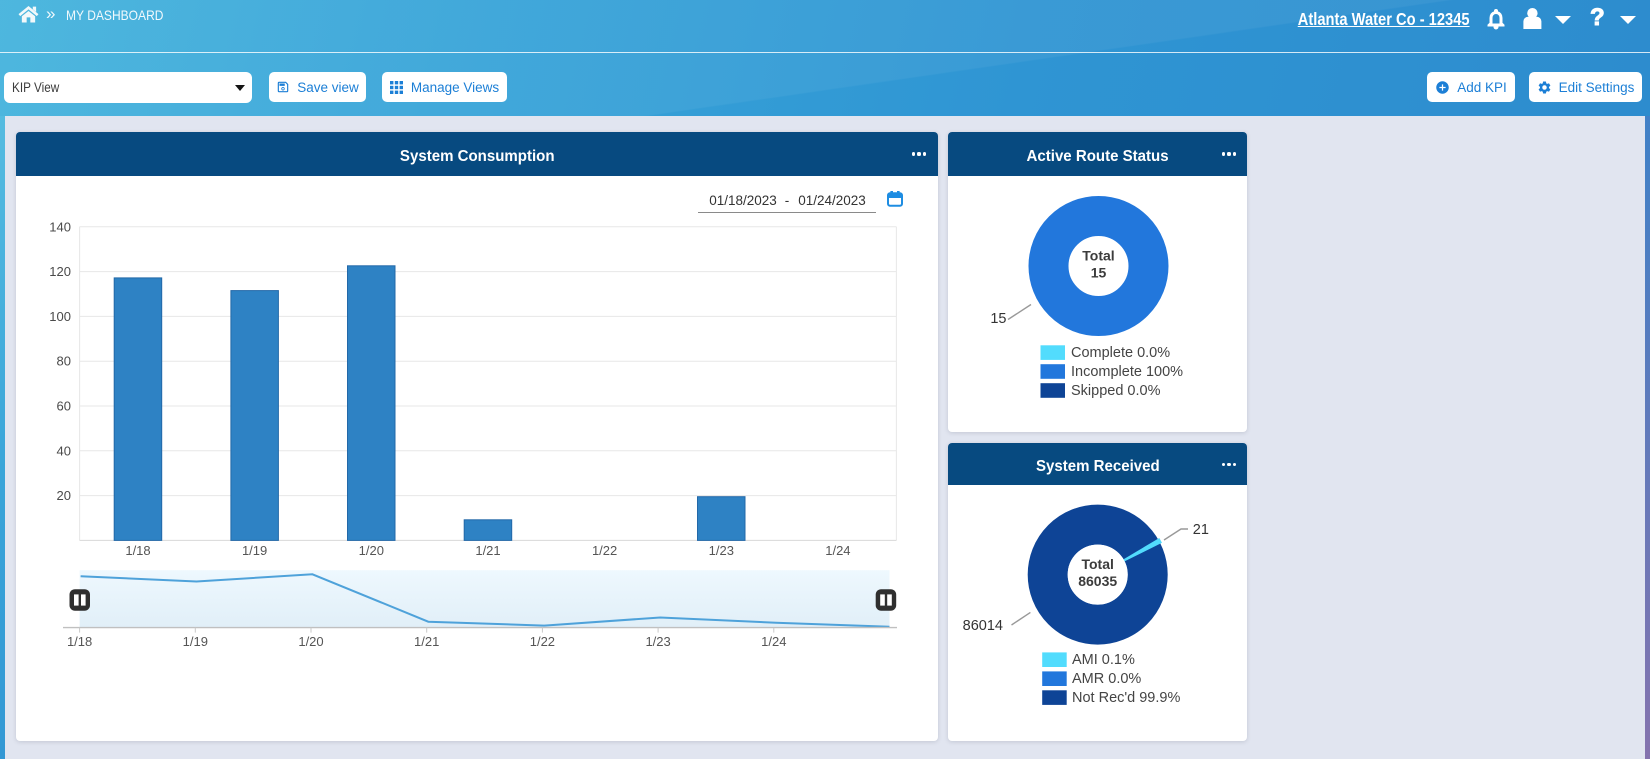 The height and width of the screenshot is (759, 1650). What do you see at coordinates (1103, 660) in the screenshot?
I see `svg-text: AMI 0.1%` at bounding box center [1103, 660].